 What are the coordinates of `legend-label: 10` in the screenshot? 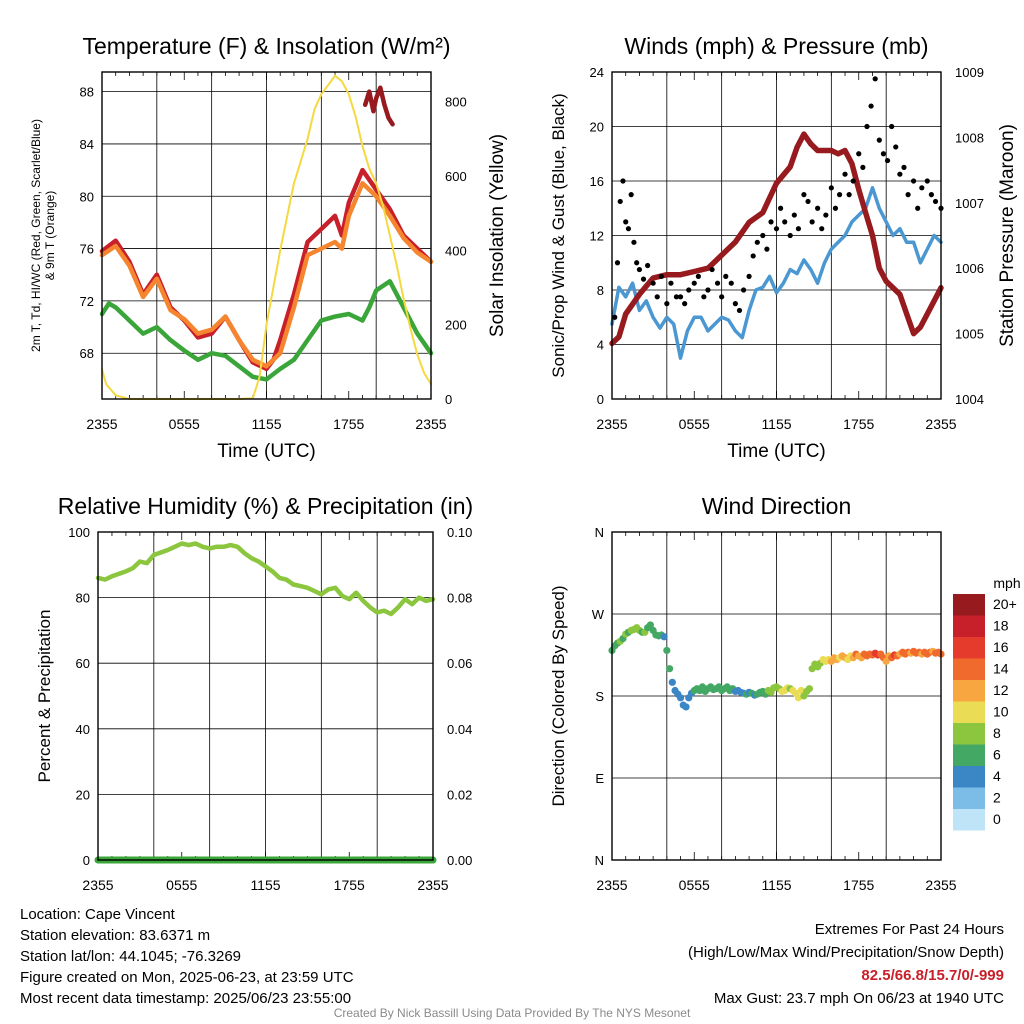 It's located at (1001, 712).